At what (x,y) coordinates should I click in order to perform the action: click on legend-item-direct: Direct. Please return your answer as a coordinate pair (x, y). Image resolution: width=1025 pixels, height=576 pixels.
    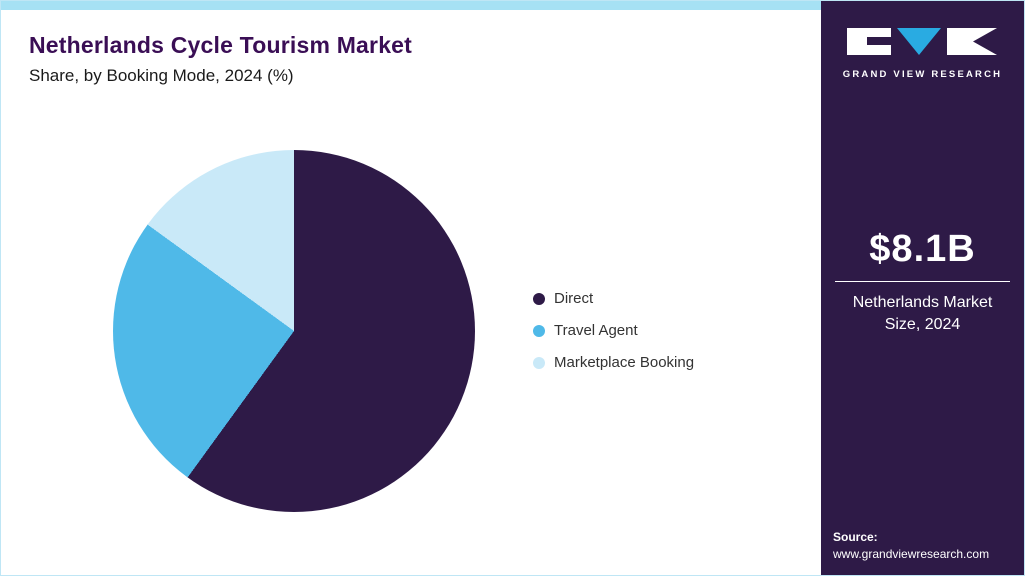
    Looking at the image, I should click on (613, 298).